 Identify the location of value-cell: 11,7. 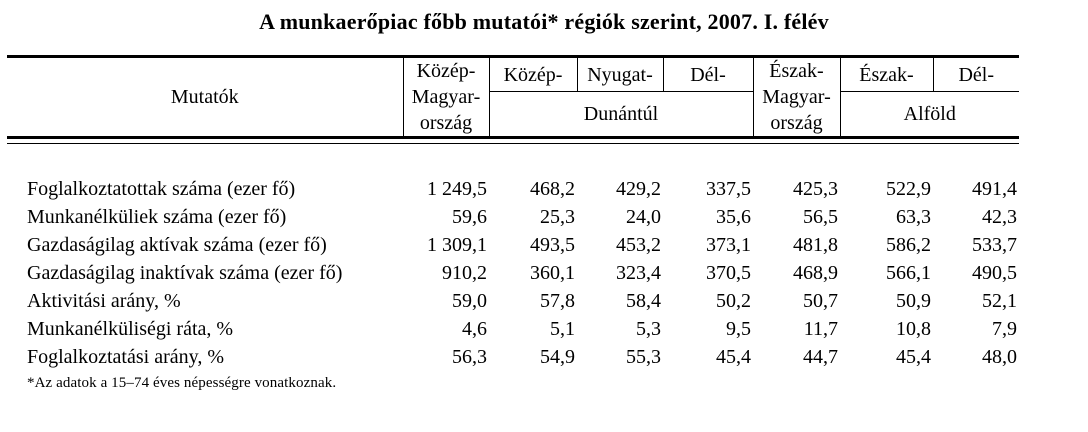
(820, 328).